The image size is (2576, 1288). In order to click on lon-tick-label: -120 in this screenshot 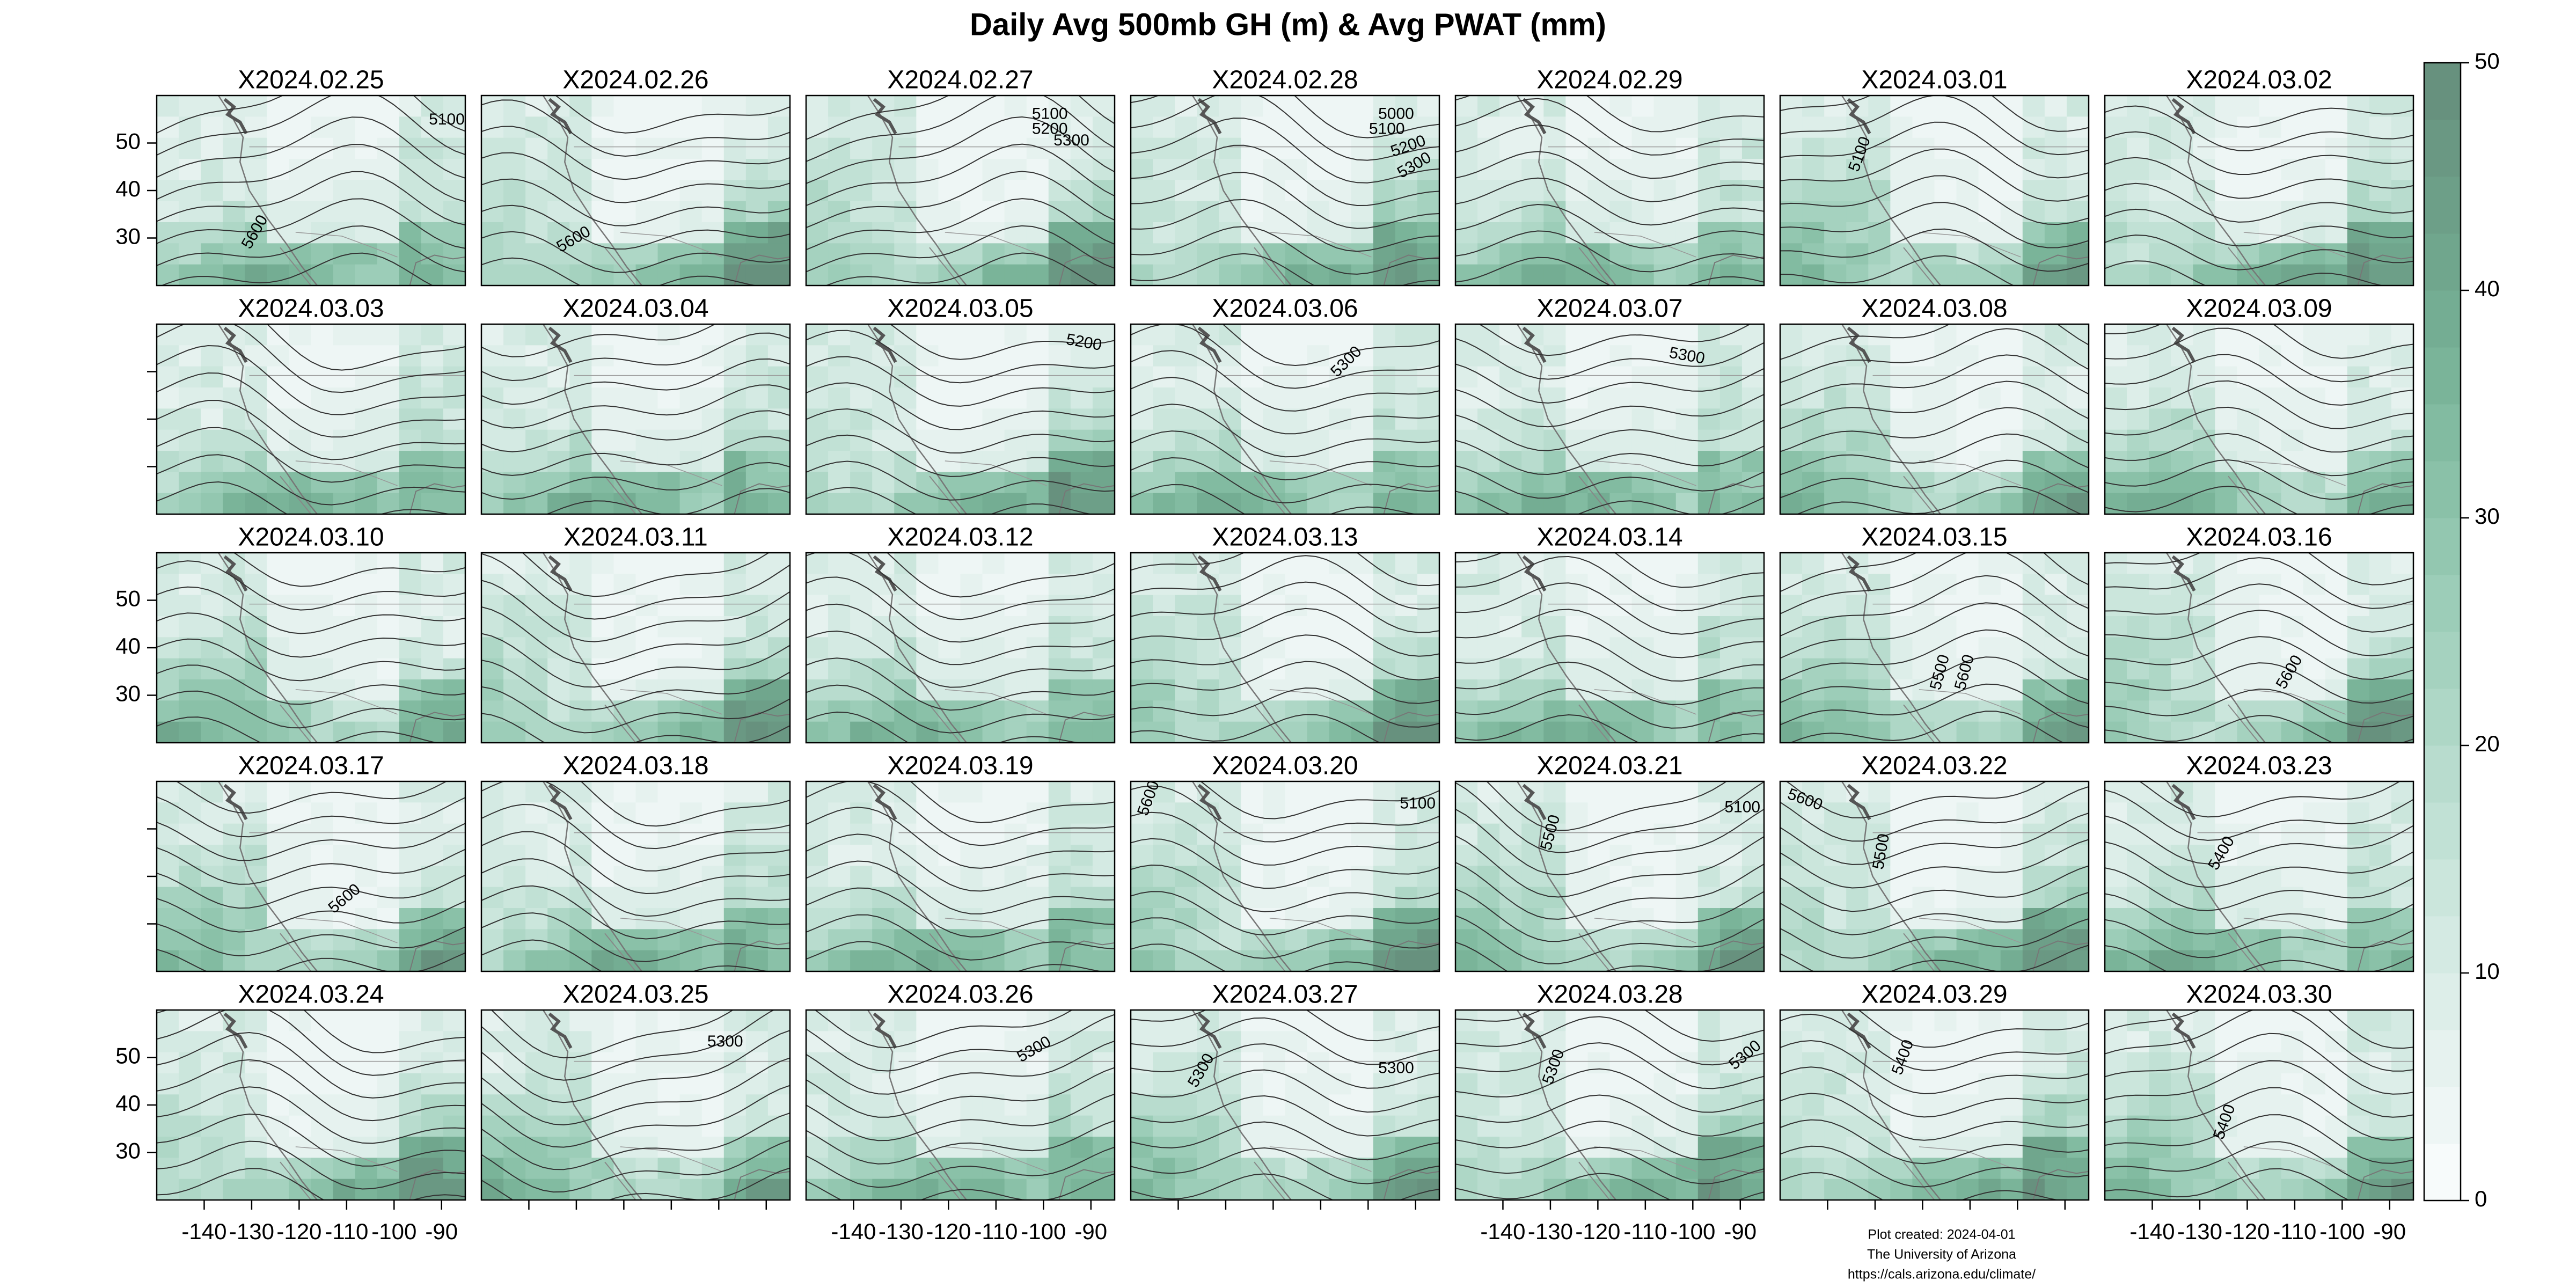, I will do `click(948, 1231)`.